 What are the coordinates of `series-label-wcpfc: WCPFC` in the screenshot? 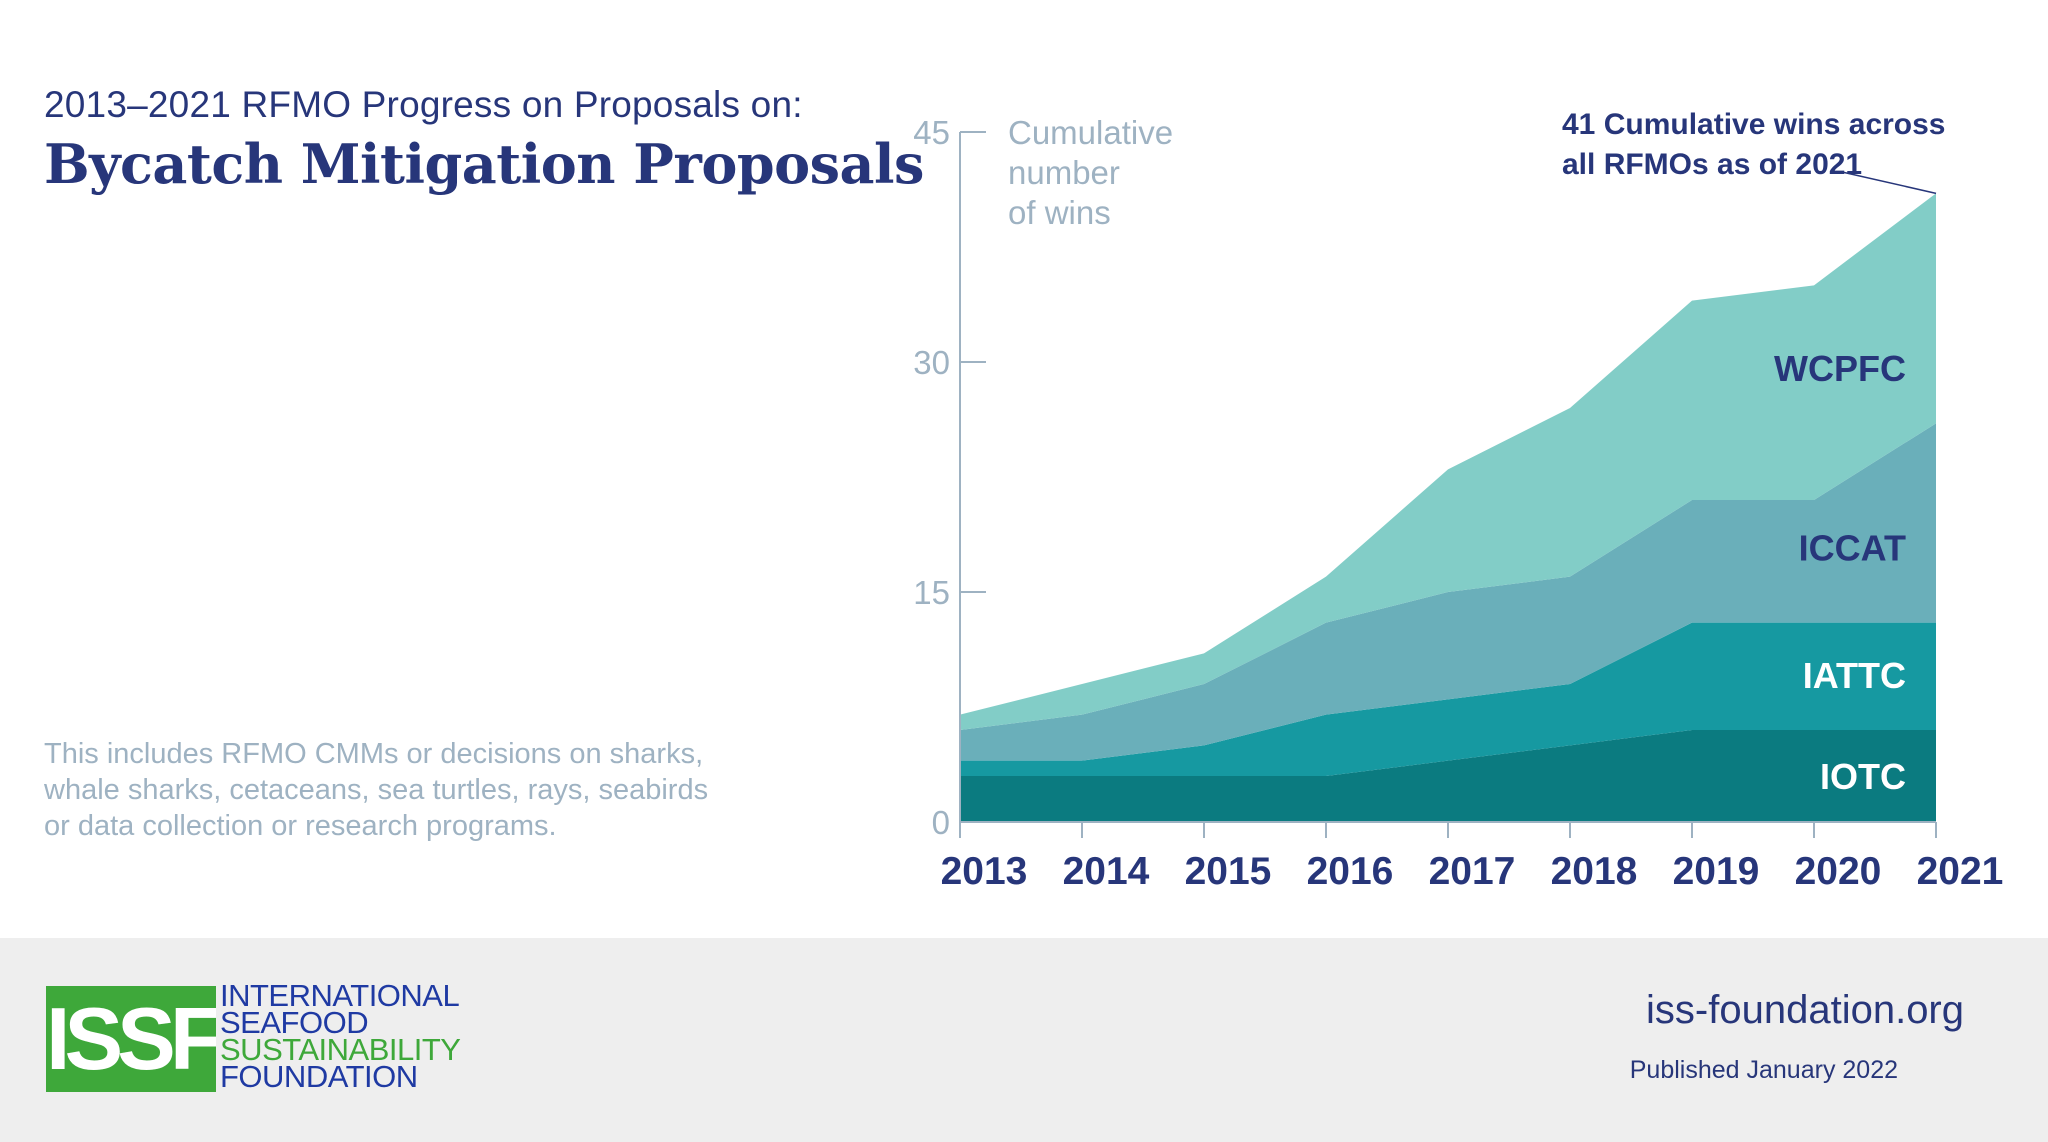 It's located at (1840, 368).